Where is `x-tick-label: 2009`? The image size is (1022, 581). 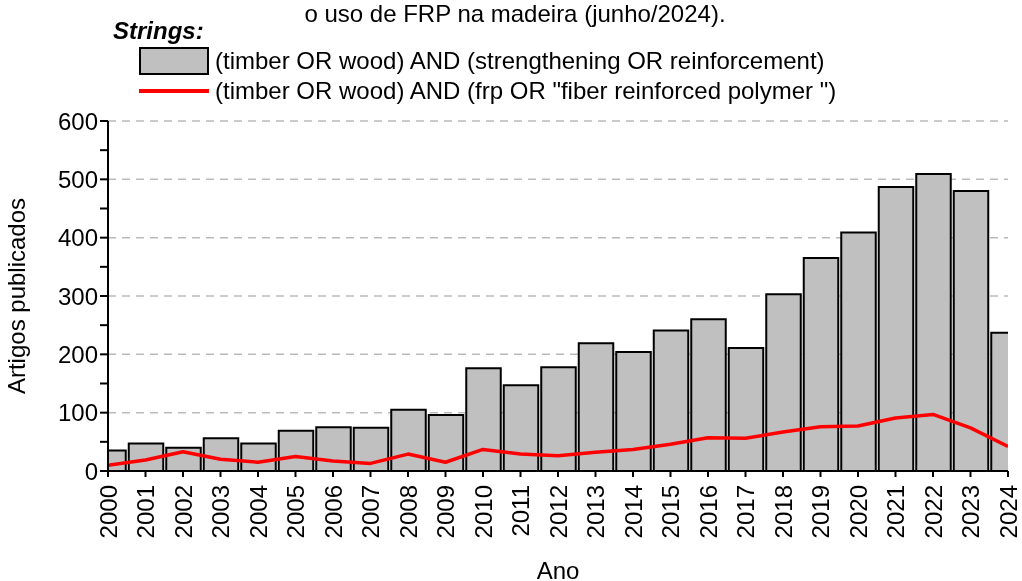 x-tick-label: 2009 is located at coordinates (445, 512).